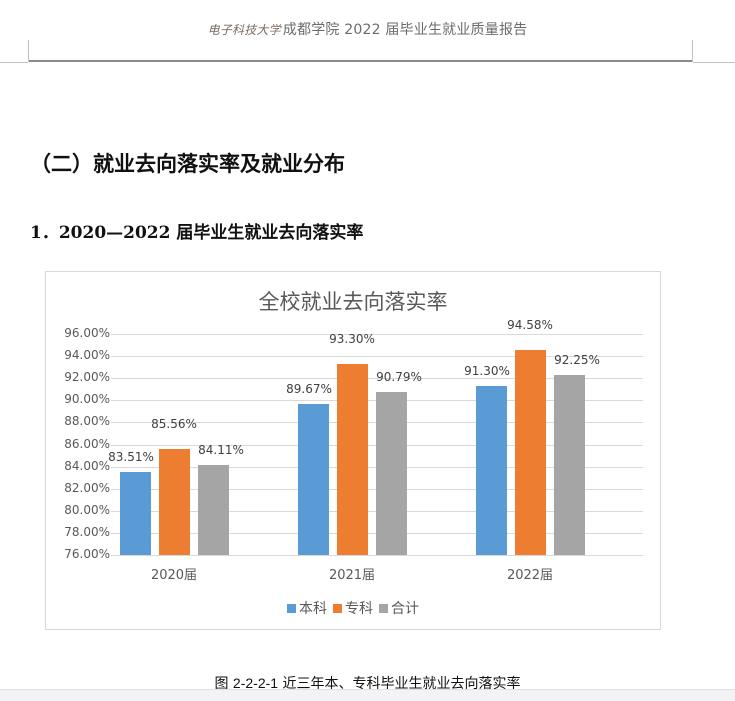  Describe the element at coordinates (244, 30) in the screenshot. I see `university-logo-text: 电子科技大学` at that location.